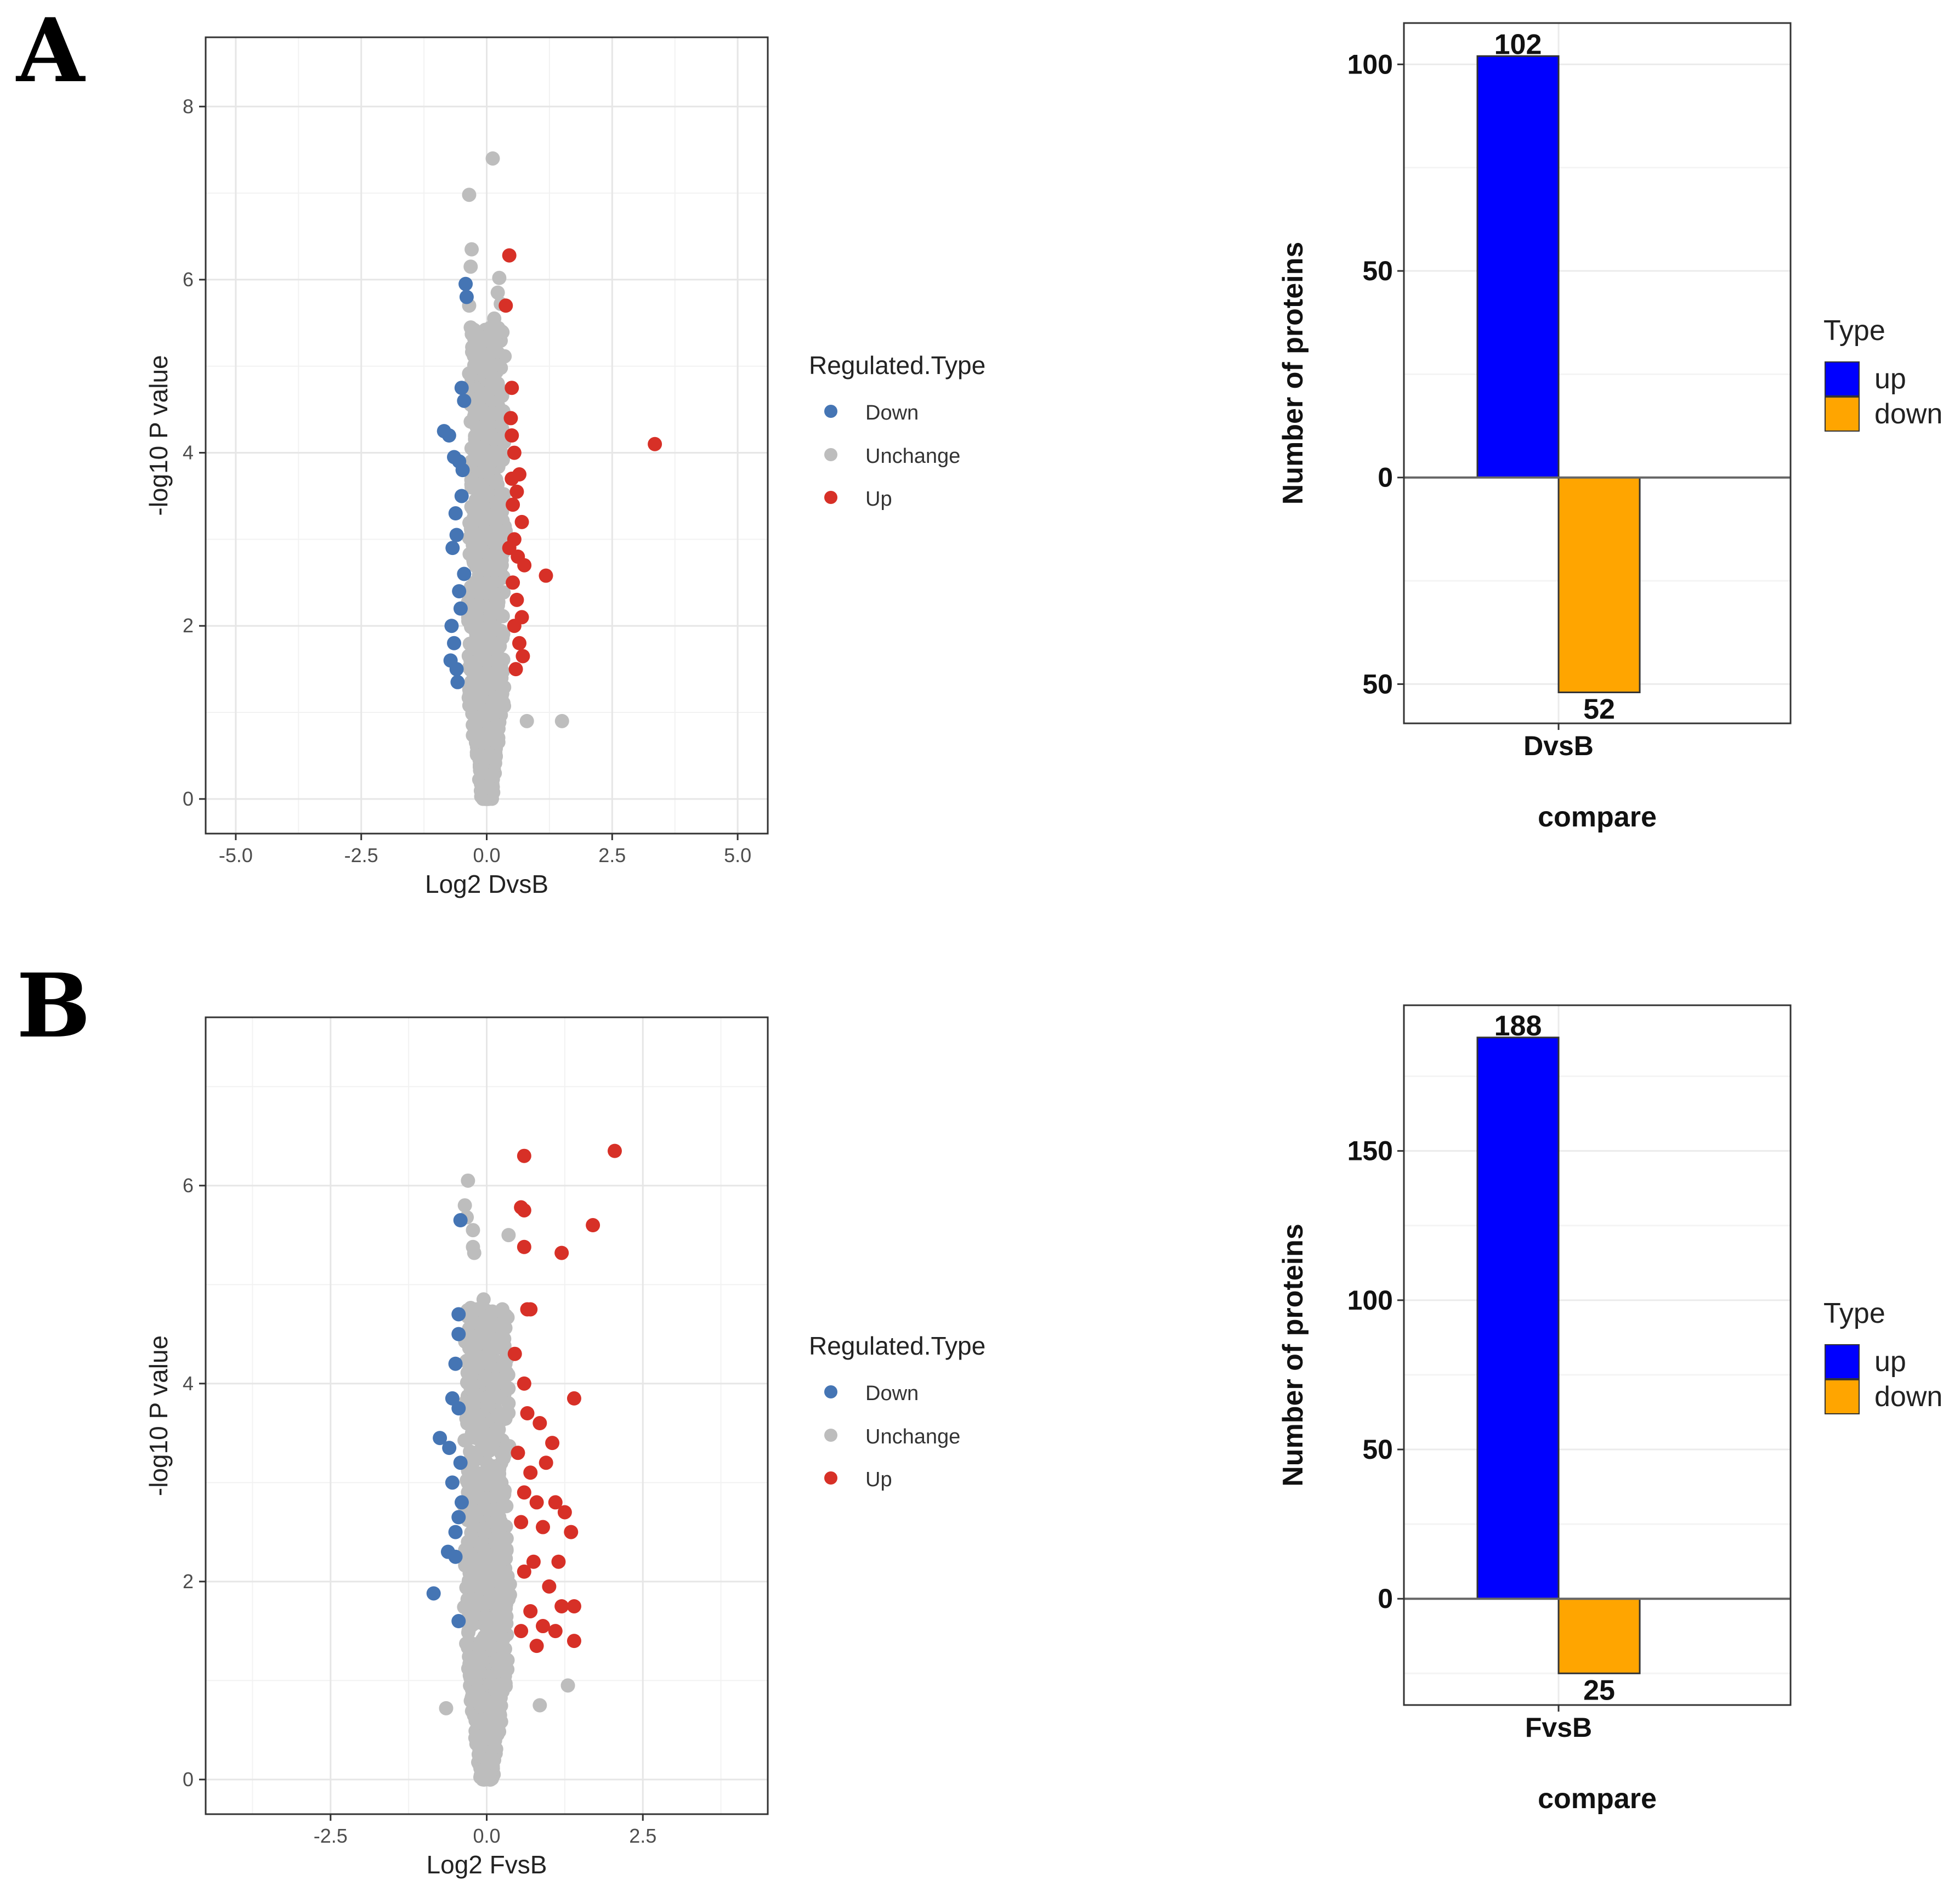  What do you see at coordinates (486, 855) in the screenshot?
I see `x-tick-label: 0.0` at bounding box center [486, 855].